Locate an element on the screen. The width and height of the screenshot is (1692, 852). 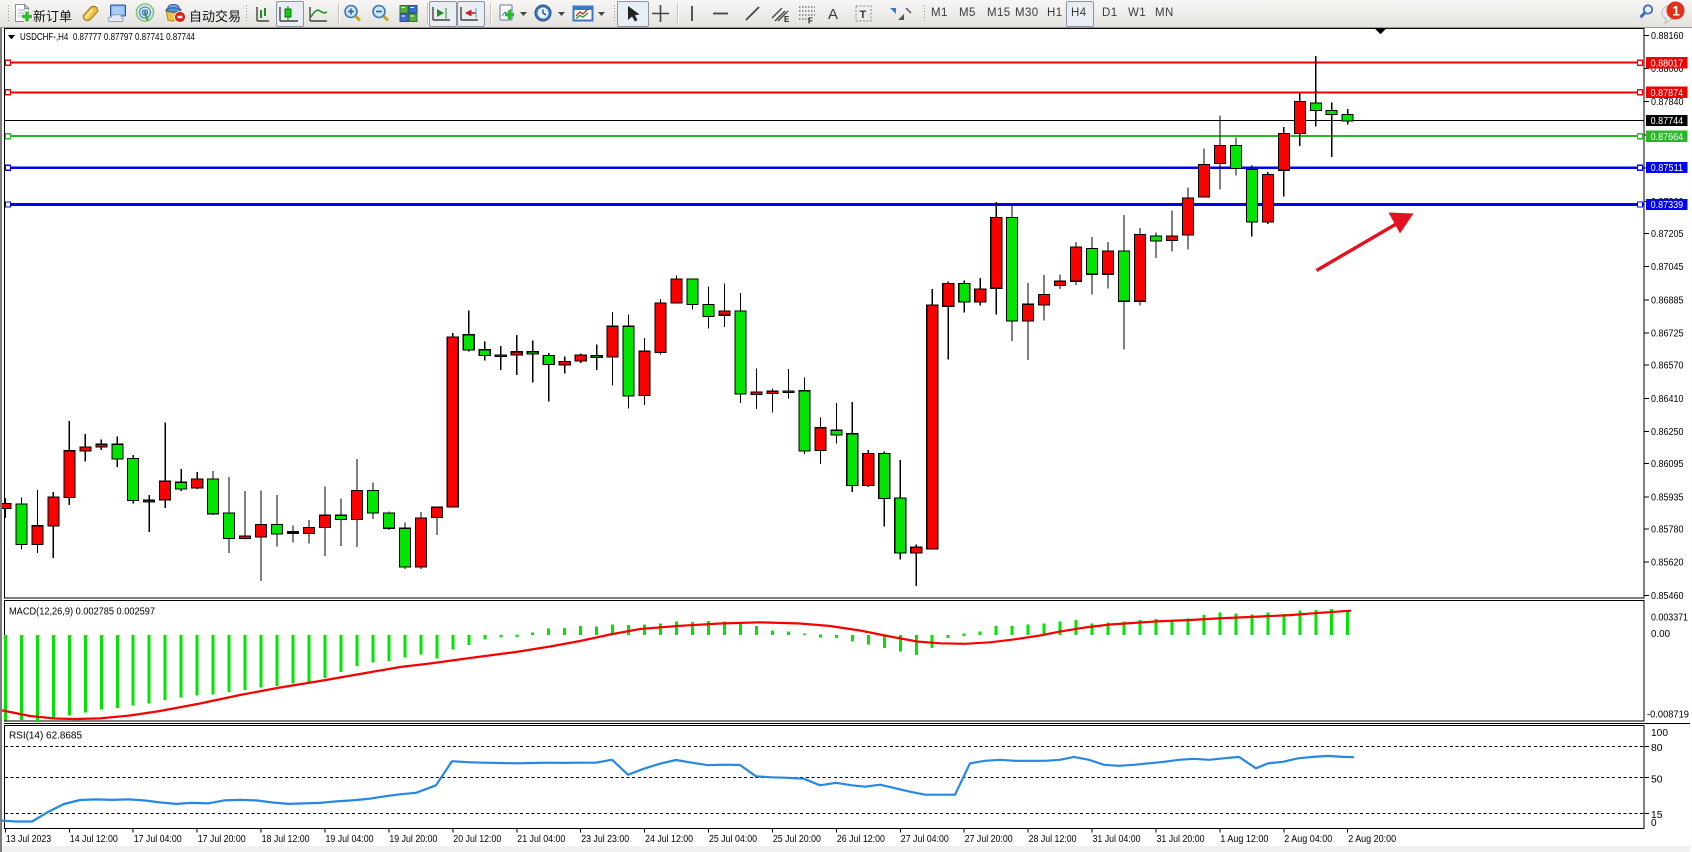
svg-text: RSI(14) 62.8685 is located at coordinates (45, 736).